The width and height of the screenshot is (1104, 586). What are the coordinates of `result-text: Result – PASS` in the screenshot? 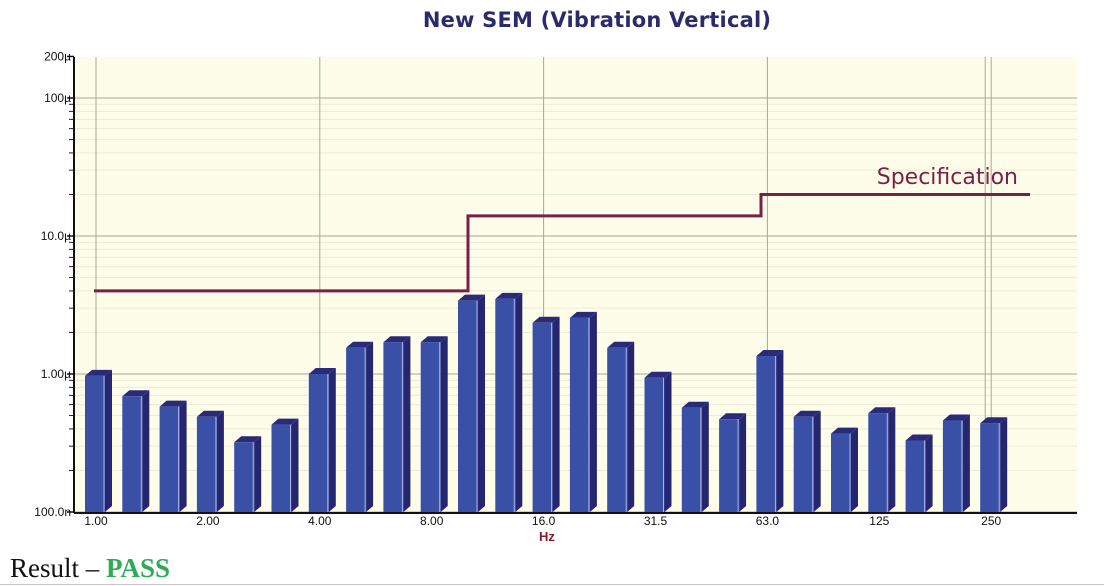 It's located at (90, 568).